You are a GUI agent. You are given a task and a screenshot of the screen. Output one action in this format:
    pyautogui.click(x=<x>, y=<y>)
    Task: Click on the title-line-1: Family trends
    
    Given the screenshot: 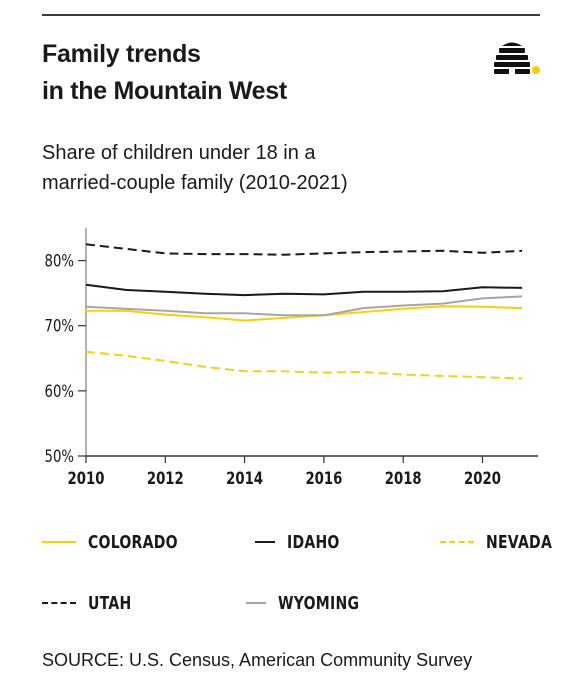 What is the action you would take?
    pyautogui.click(x=121, y=54)
    